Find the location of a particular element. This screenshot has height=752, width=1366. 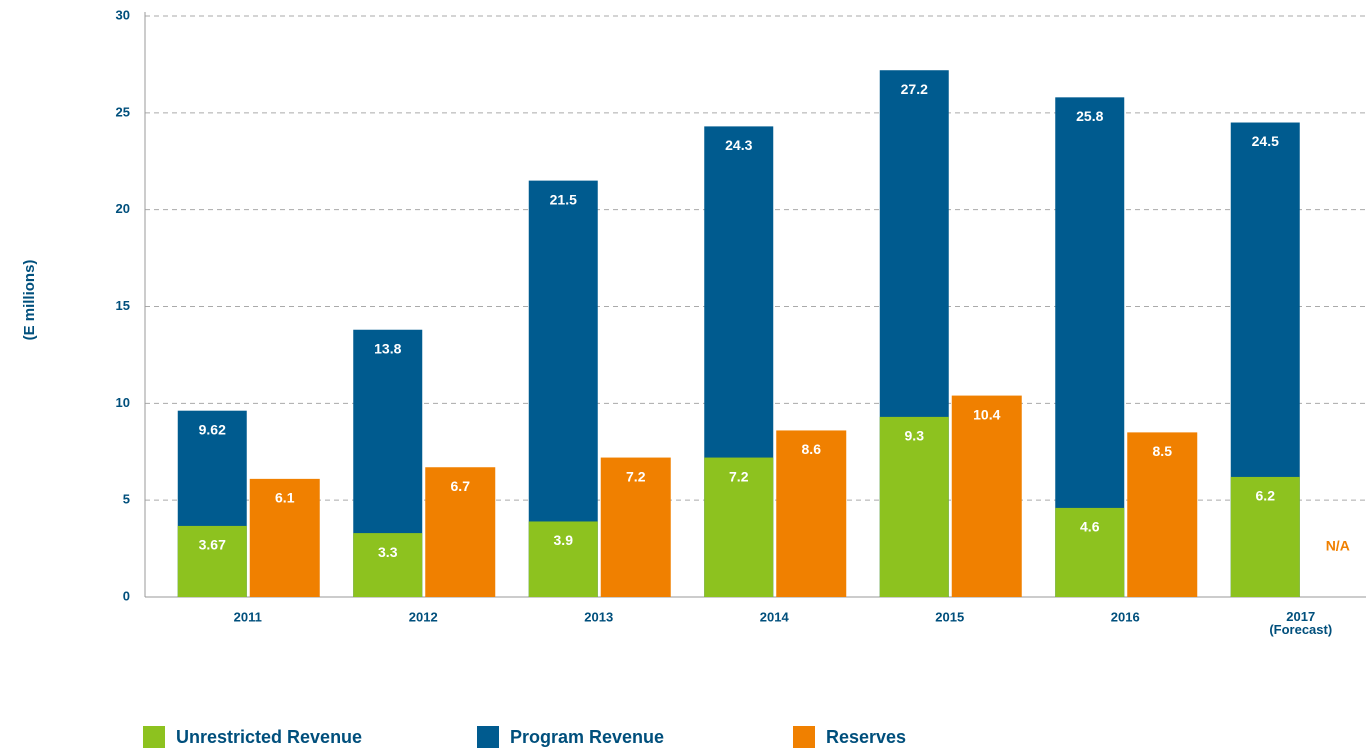

data-label: 6.7 is located at coordinates (461, 486).